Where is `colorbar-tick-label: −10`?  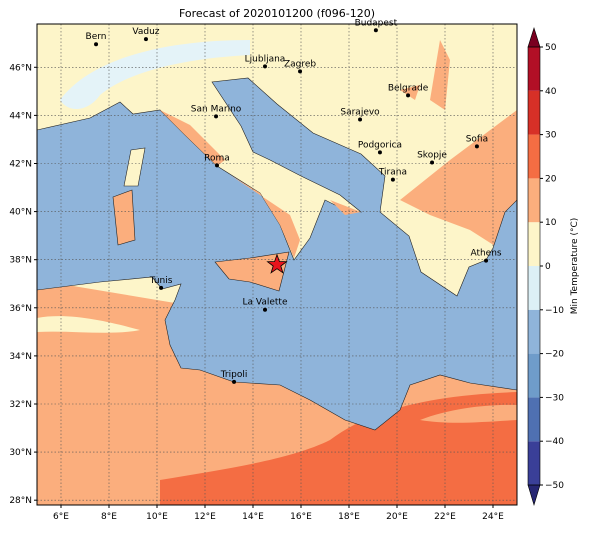
colorbar-tick-label: −10 is located at coordinates (554, 311).